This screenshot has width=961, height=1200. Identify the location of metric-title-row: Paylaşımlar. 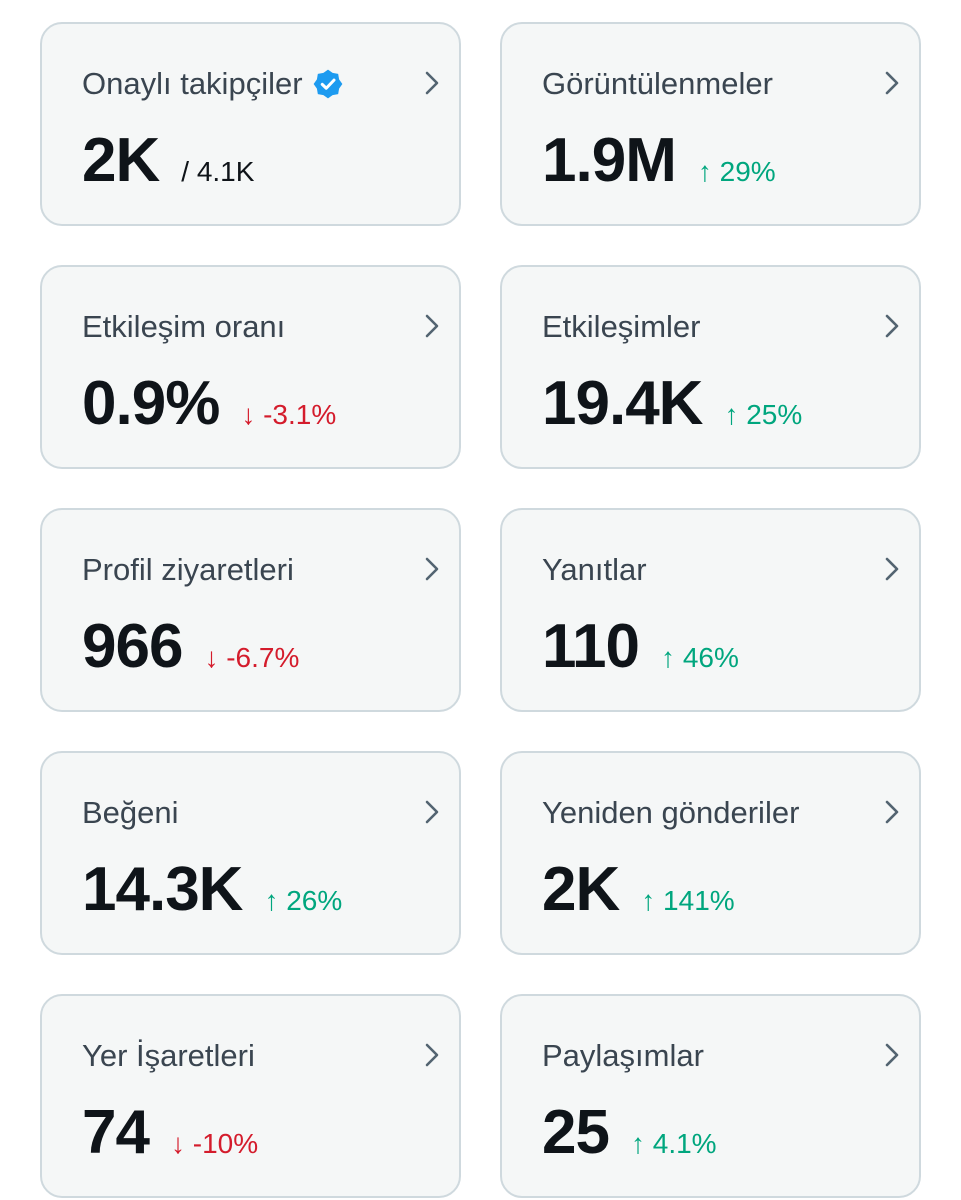
(623, 1056).